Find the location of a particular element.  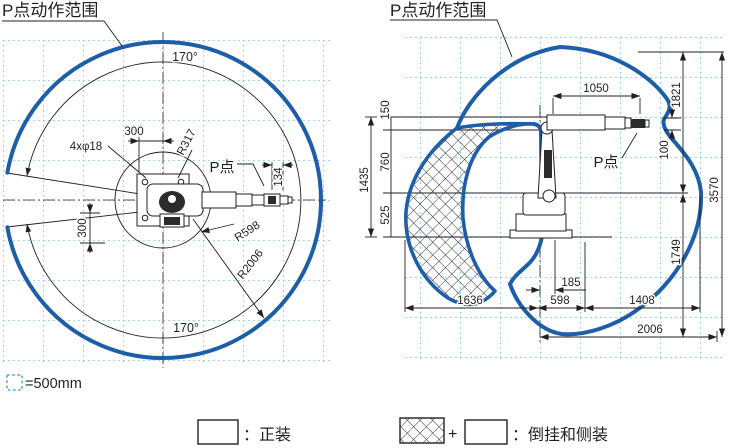

bolt-leader is located at coordinates (127, 162).